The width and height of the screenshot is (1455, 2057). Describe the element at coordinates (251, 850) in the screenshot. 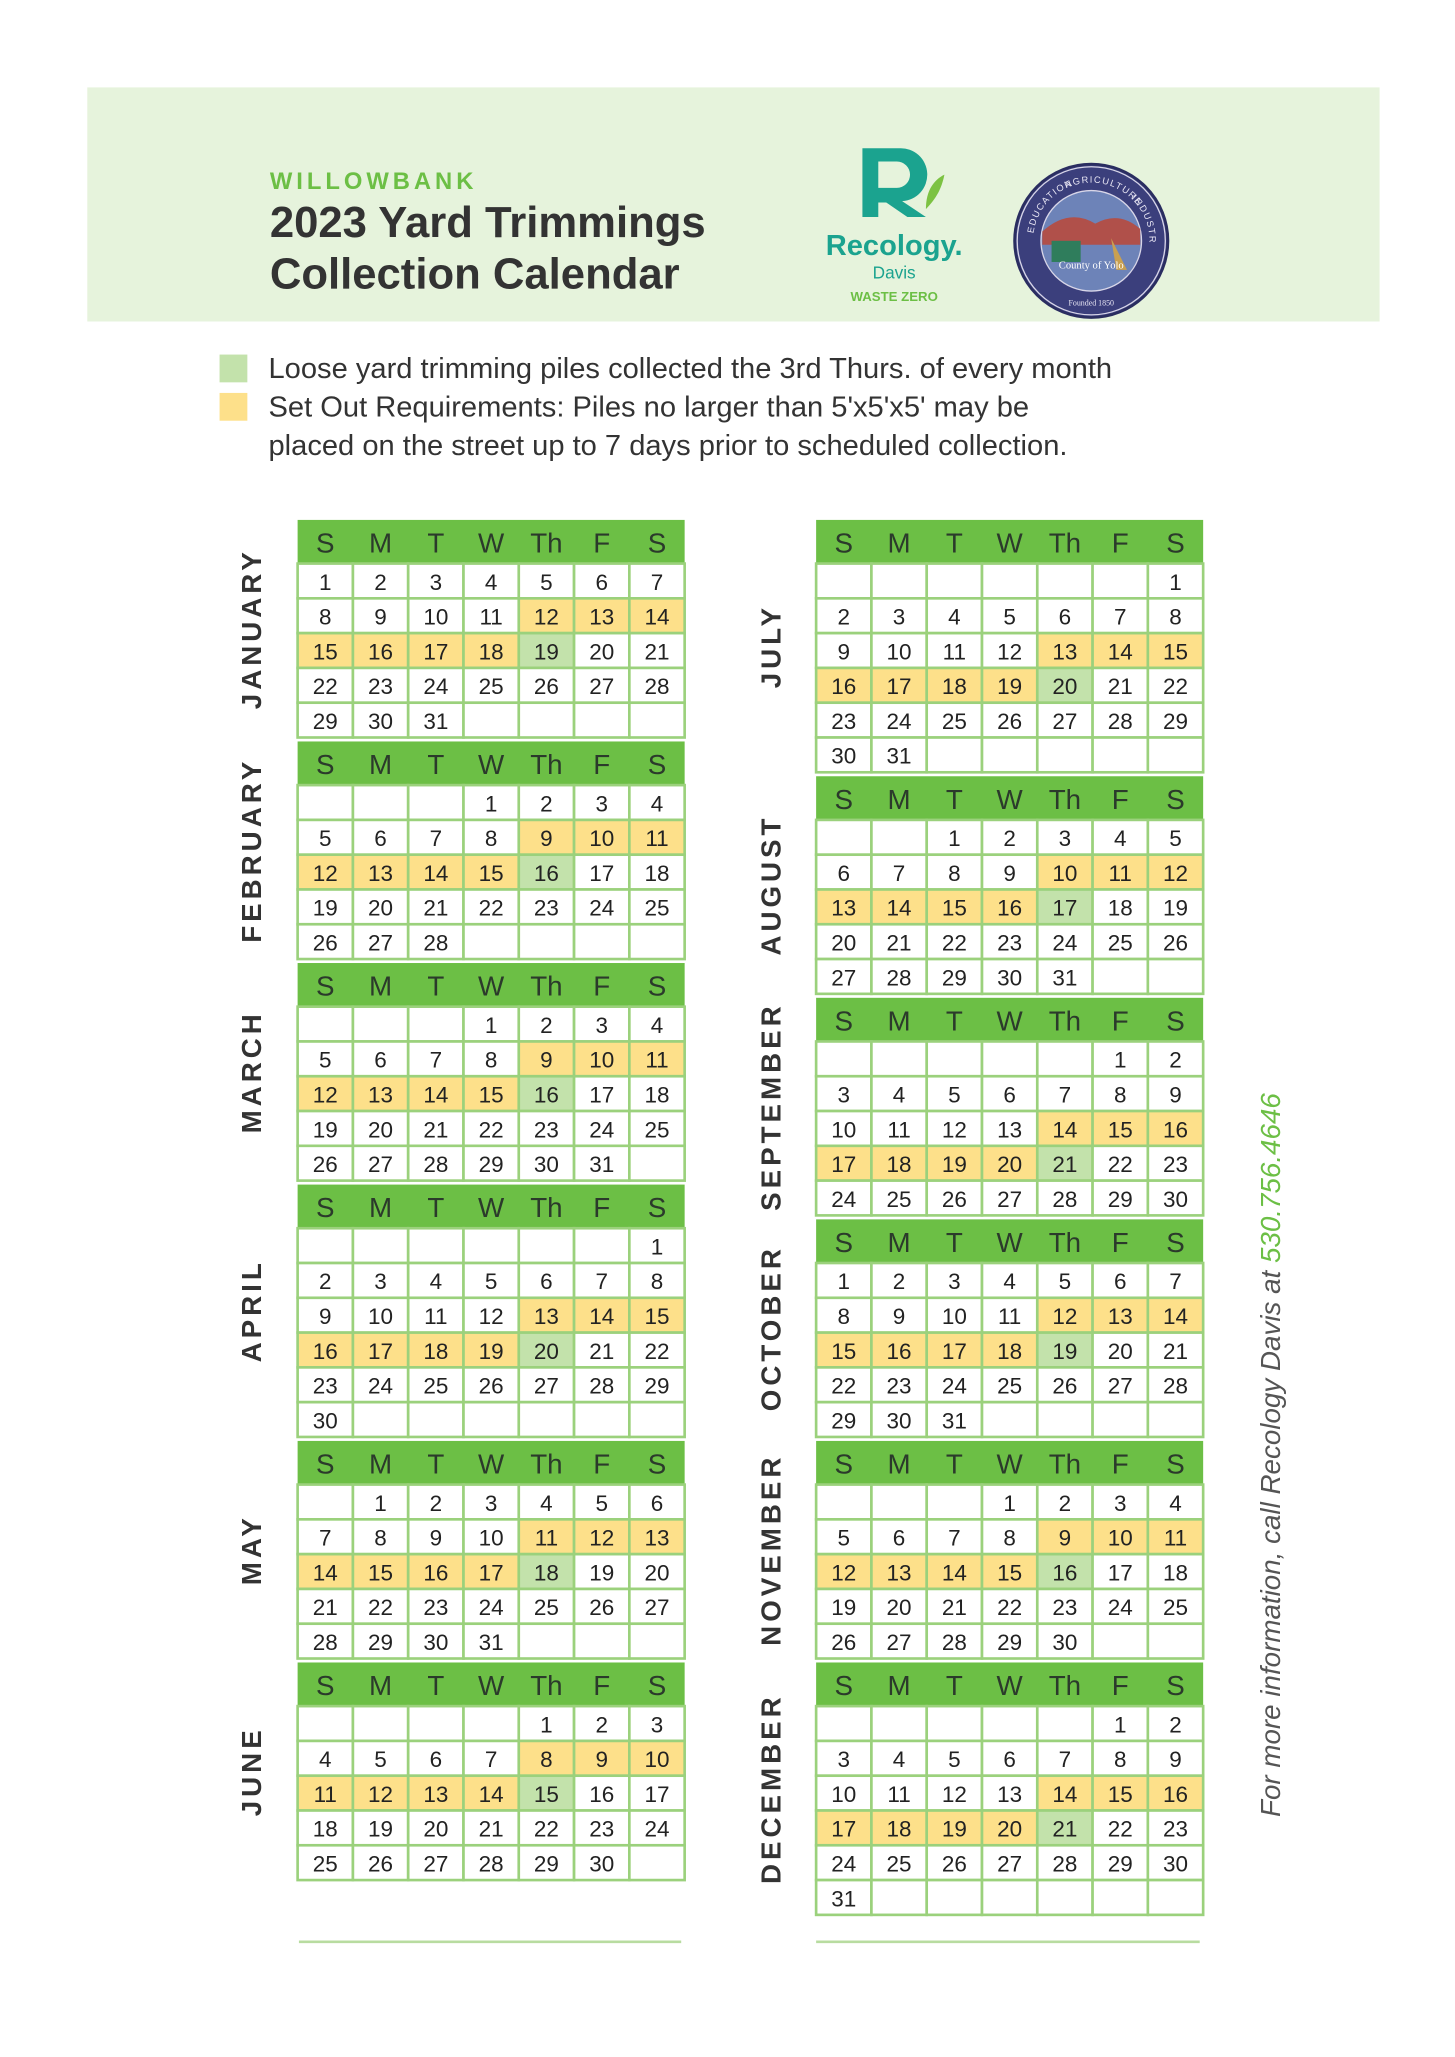

I see `month-name: FEBRUARY` at that location.